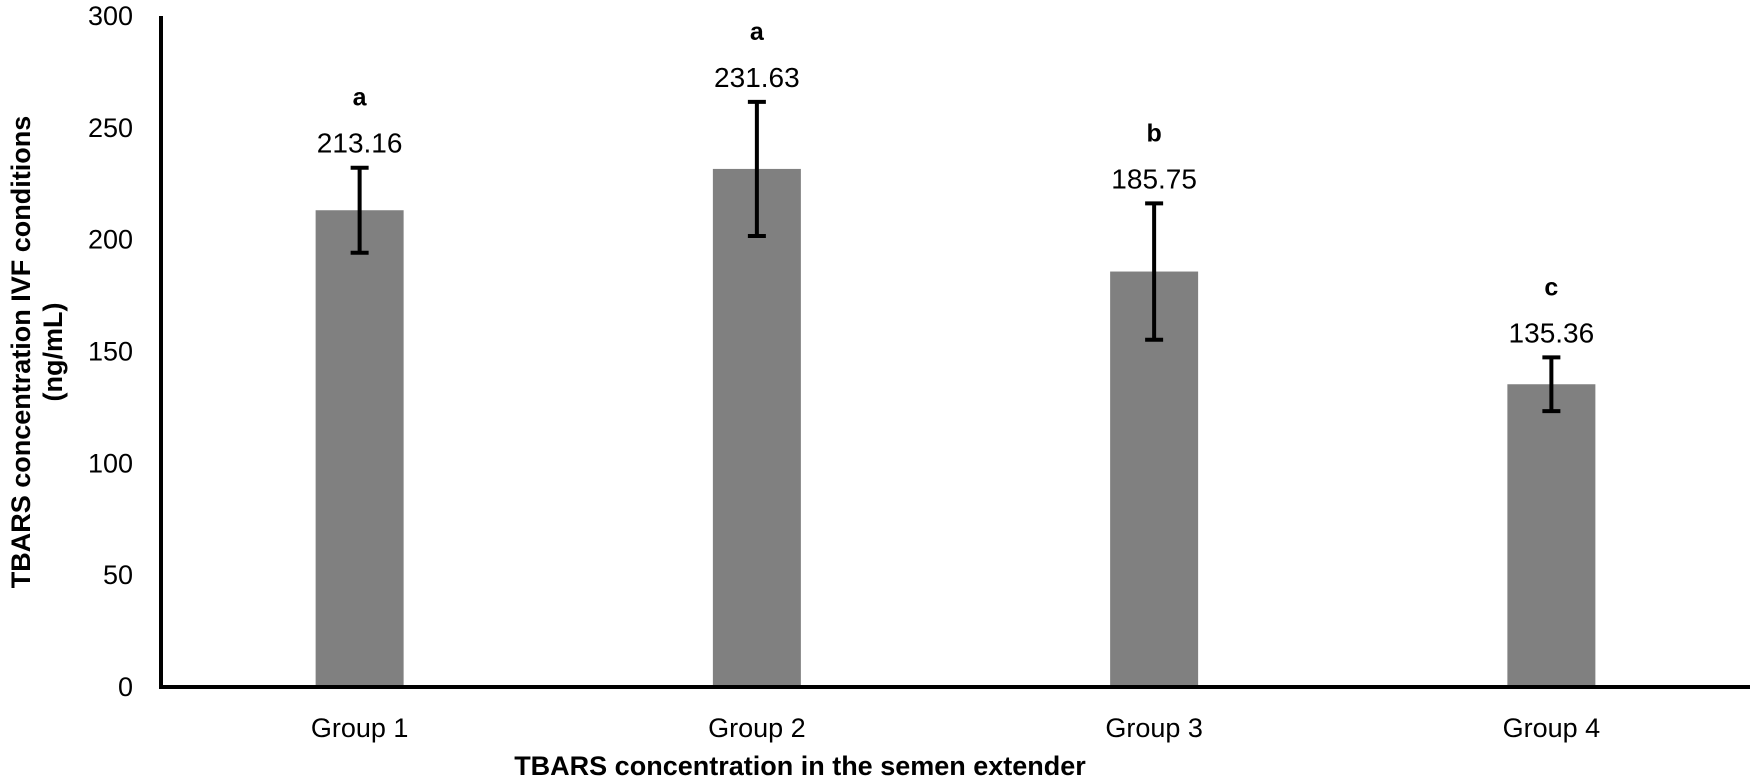 The width and height of the screenshot is (1750, 783). I want to click on x-category-label: Group 2, so click(757, 728).